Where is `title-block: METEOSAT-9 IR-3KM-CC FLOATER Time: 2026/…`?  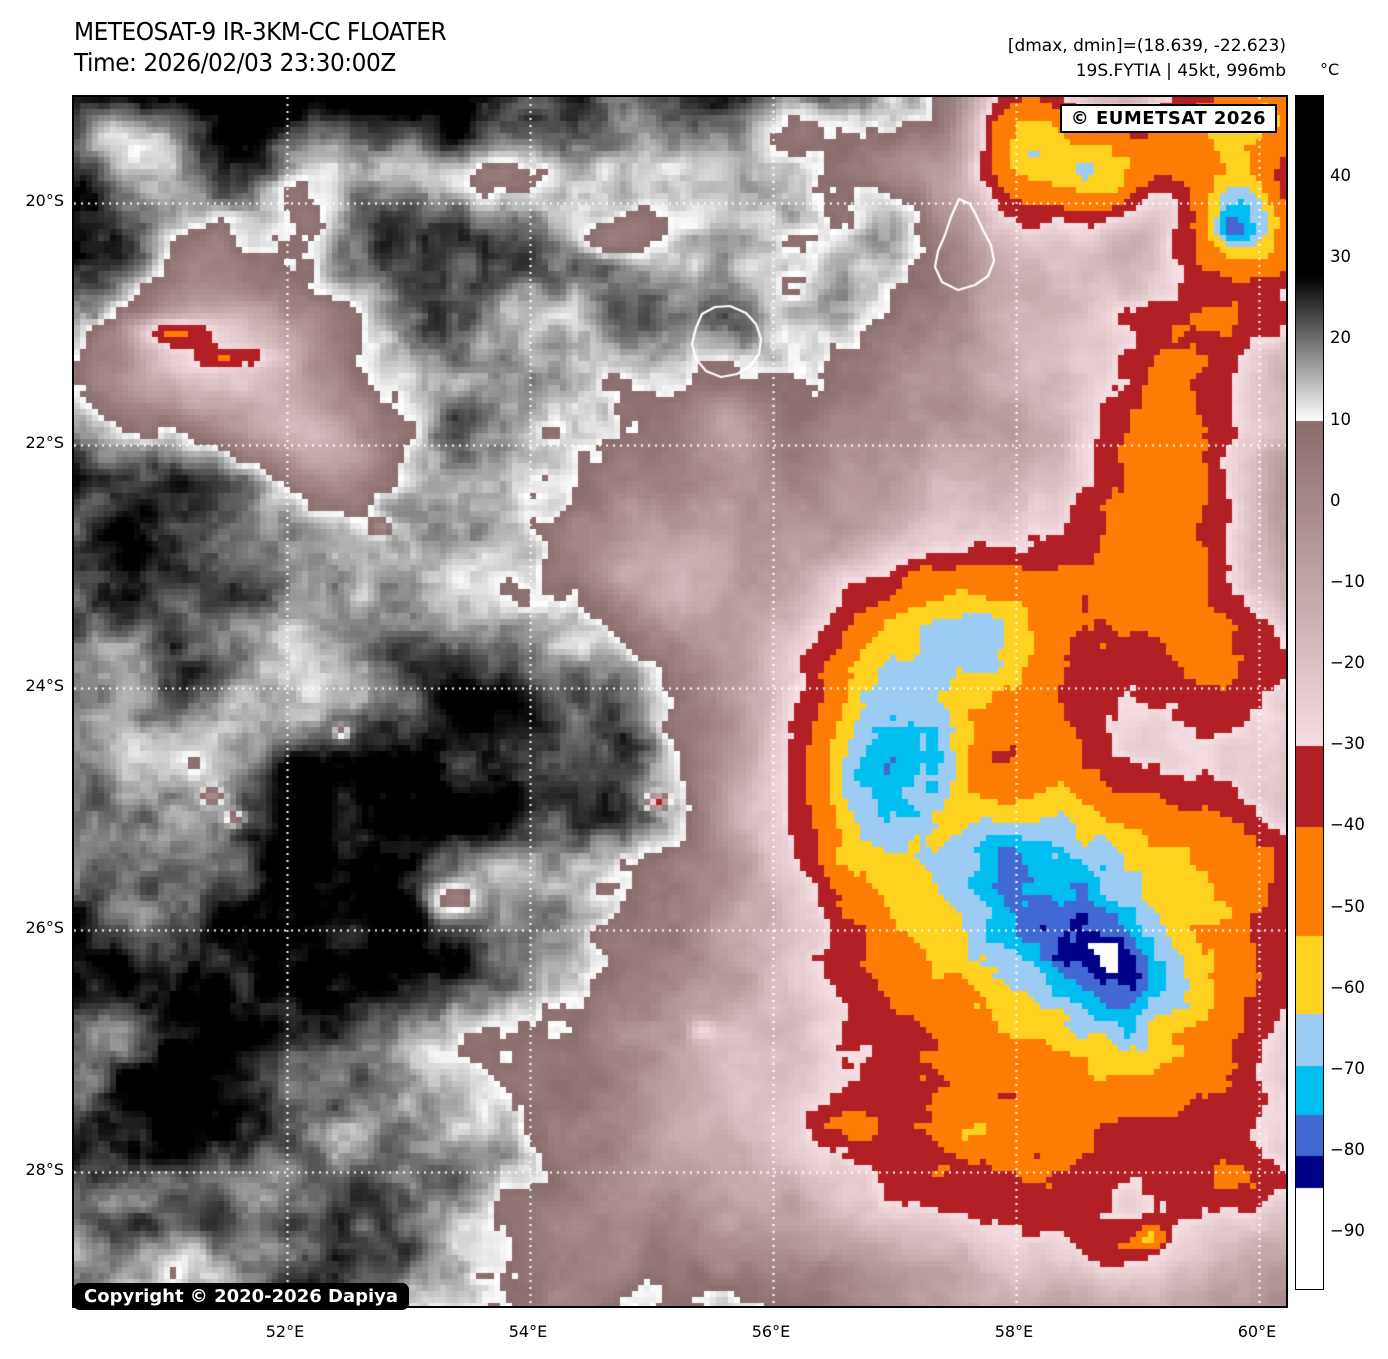
title-block: METEOSAT-9 IR-3KM-CC FLOATER Time: 2026/… is located at coordinates (260, 47).